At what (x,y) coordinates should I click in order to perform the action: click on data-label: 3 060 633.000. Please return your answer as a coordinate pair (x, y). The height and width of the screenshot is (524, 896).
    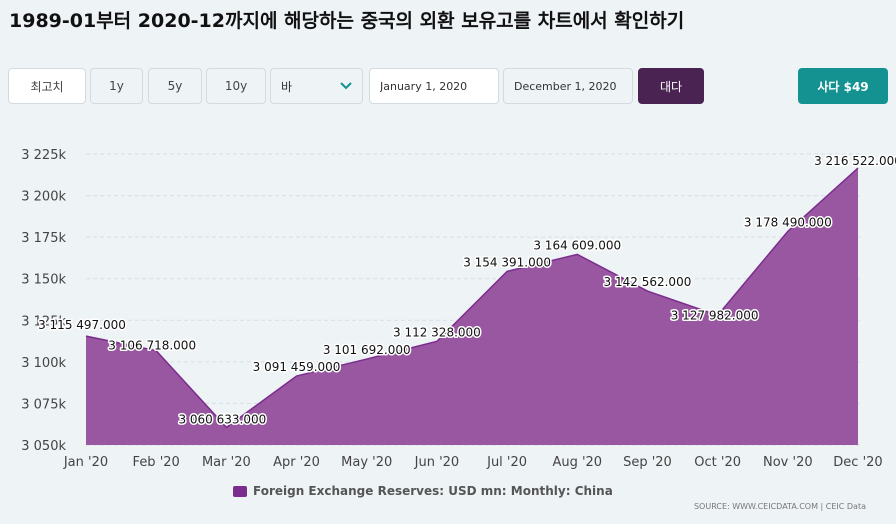
    Looking at the image, I should click on (222, 419).